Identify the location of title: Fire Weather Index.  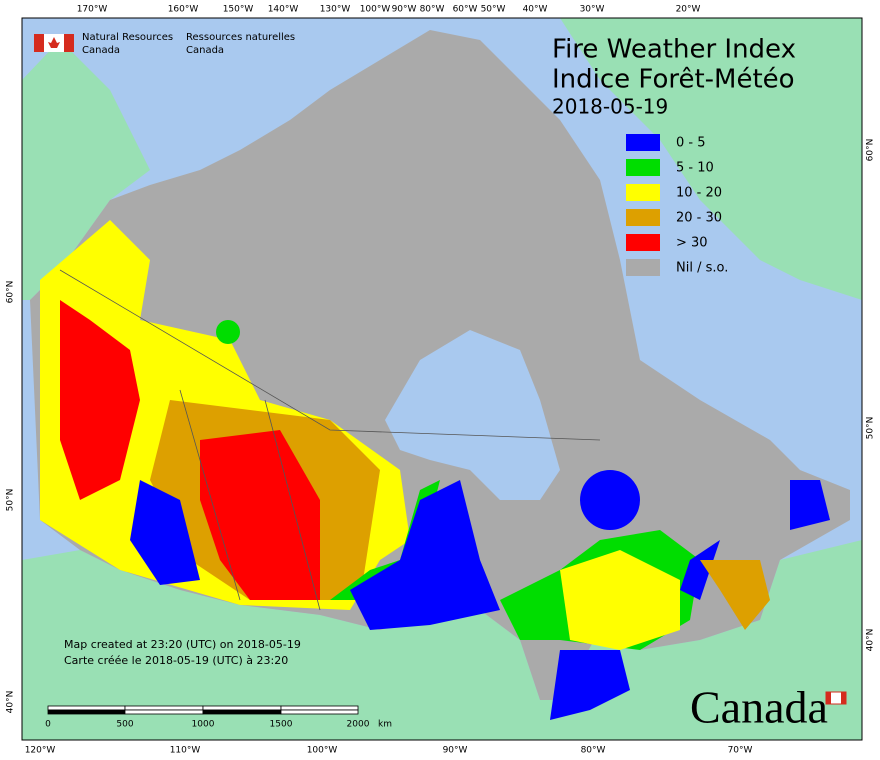
(674, 50).